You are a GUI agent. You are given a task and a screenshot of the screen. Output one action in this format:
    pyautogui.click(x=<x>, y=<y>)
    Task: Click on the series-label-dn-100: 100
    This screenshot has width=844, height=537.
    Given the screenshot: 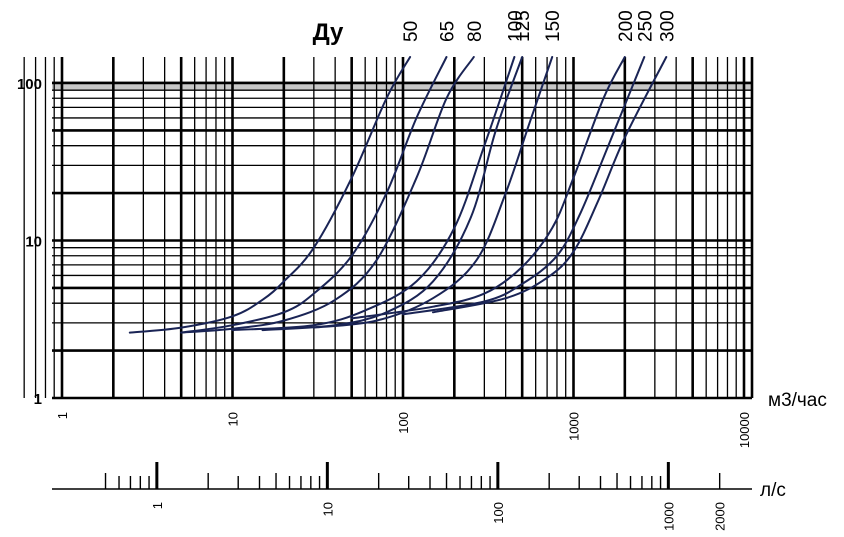 What is the action you would take?
    pyautogui.click(x=515, y=26)
    